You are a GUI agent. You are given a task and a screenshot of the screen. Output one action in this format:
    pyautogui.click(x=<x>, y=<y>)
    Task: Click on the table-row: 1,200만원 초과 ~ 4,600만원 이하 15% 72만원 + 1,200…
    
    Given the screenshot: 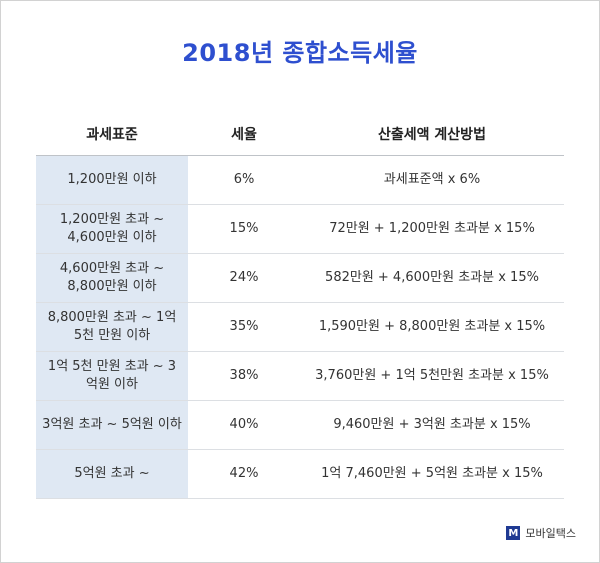 What is the action you would take?
    pyautogui.click(x=300, y=229)
    